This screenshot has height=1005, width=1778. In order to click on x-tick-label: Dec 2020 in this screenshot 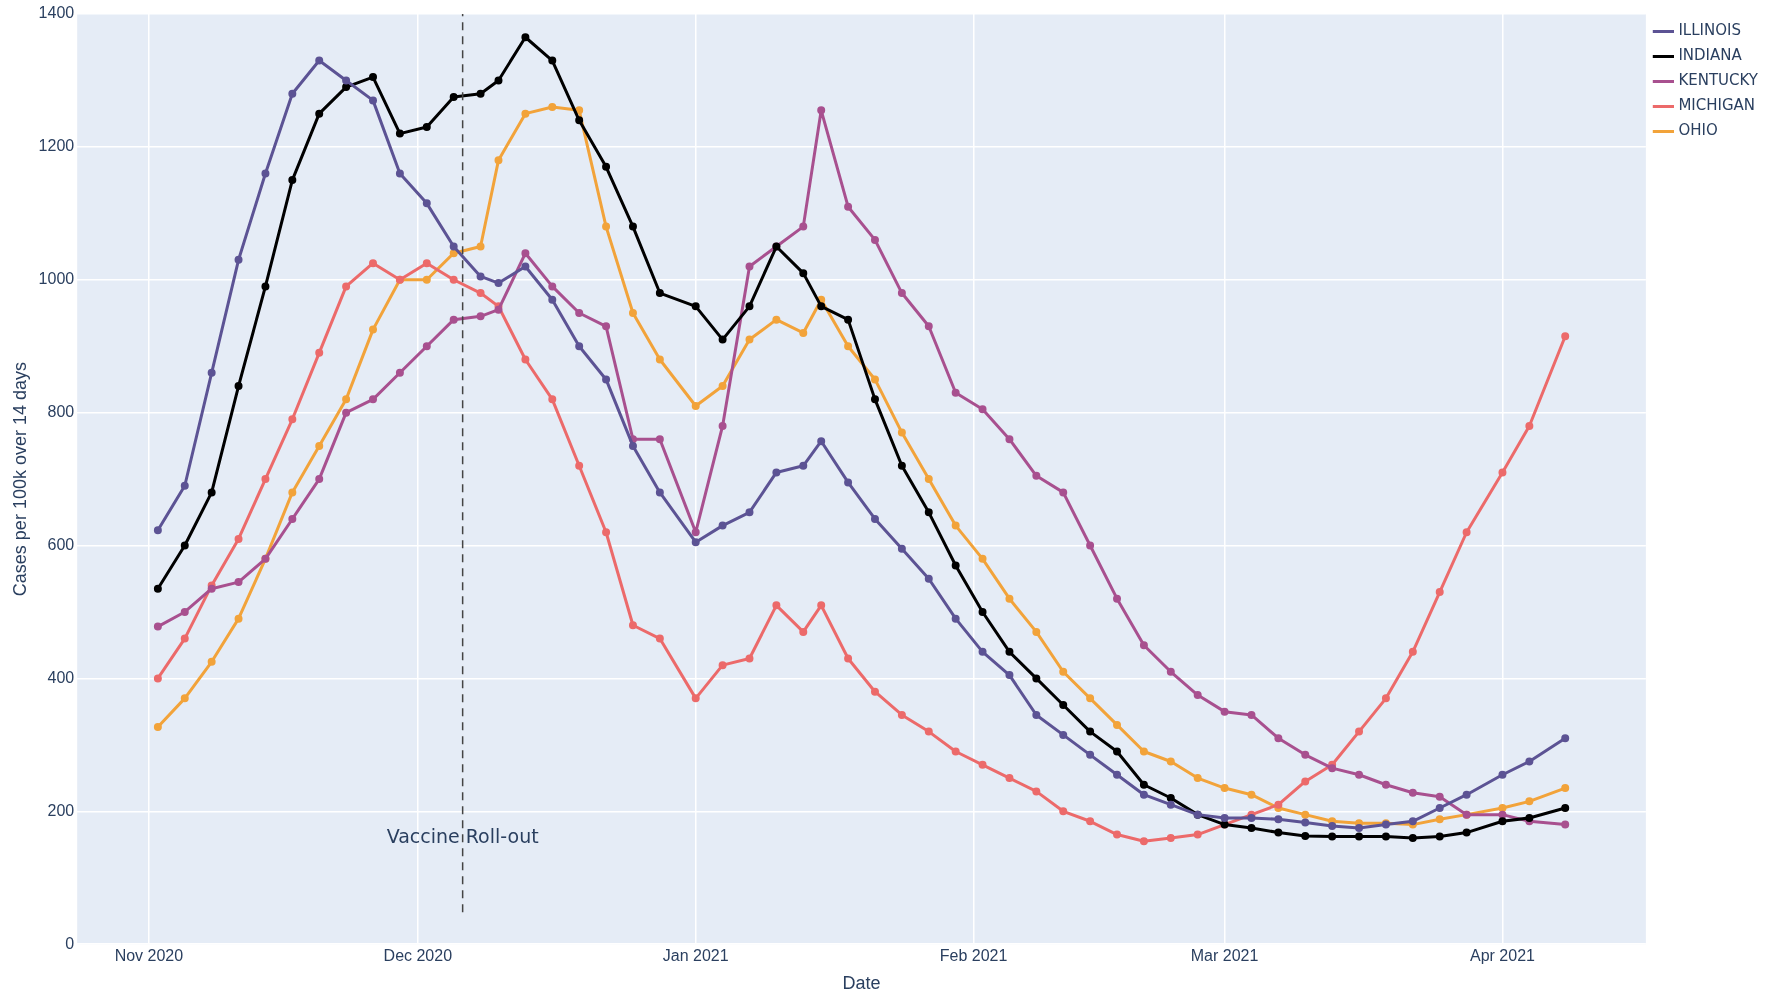, I will do `click(418, 956)`.